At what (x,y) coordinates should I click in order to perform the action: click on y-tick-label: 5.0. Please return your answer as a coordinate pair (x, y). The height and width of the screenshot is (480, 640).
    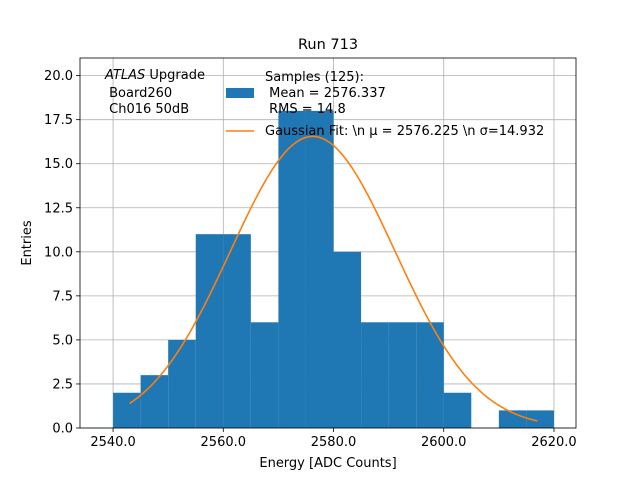
    Looking at the image, I should click on (62, 340).